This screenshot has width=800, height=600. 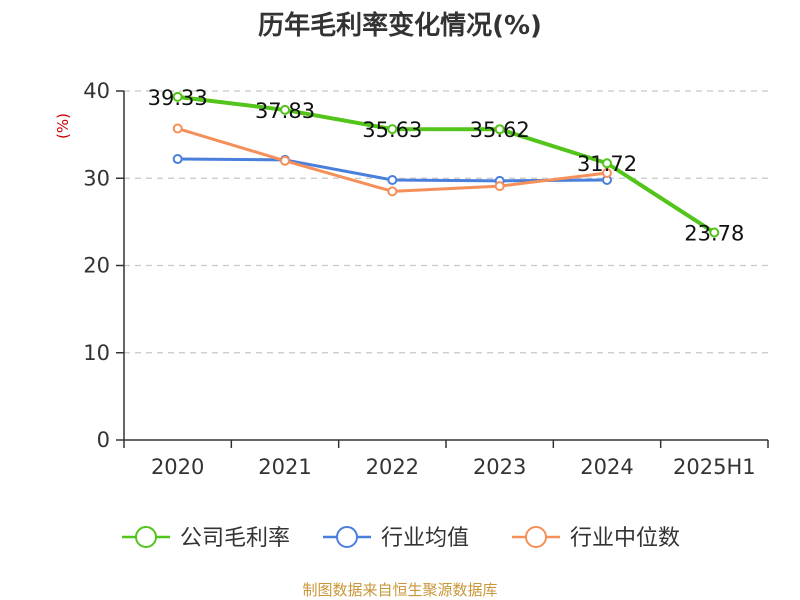 I want to click on y-tick-label: 40, so click(x=96, y=91).